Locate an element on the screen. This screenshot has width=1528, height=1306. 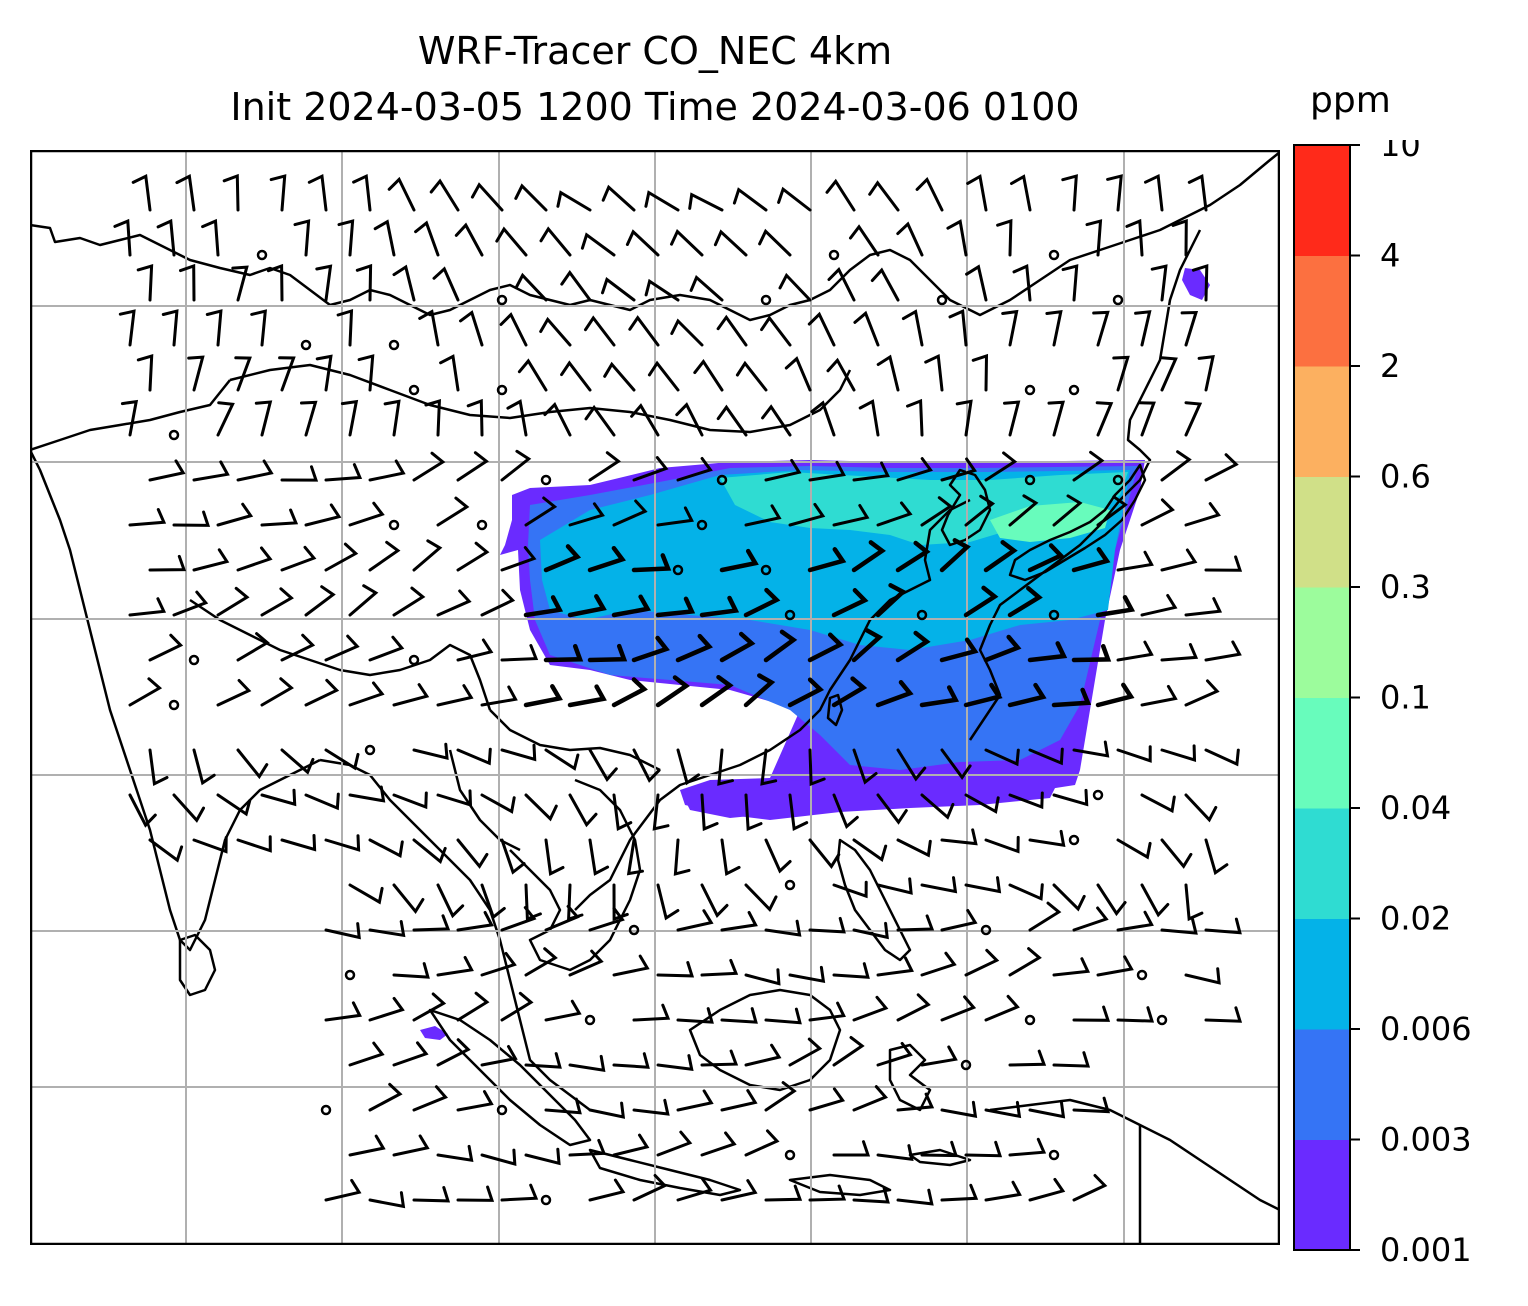
border-himalaya is located at coordinates (340, 654).